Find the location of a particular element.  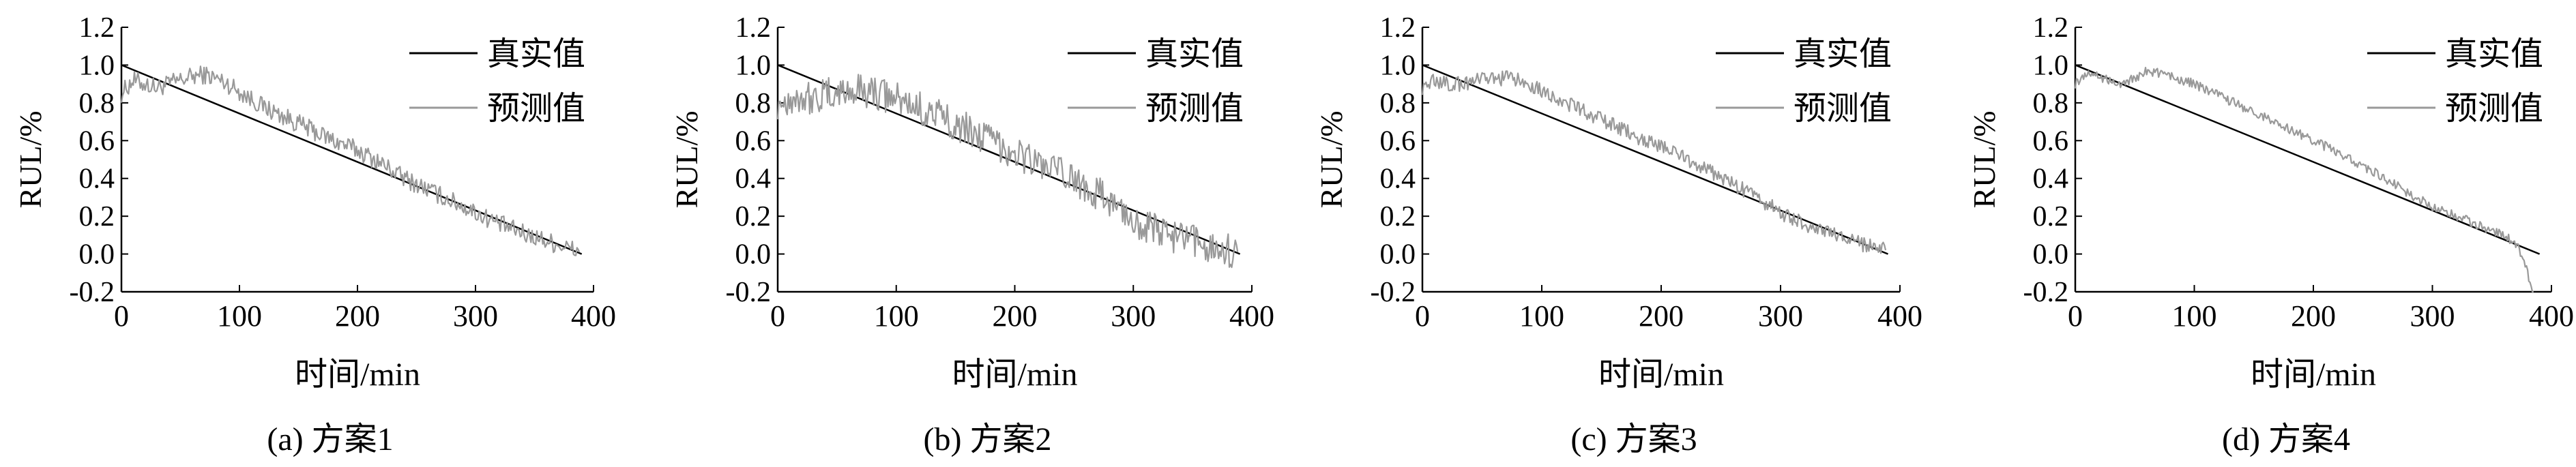

panel-caption: (a) 方案1 is located at coordinates (330, 439).